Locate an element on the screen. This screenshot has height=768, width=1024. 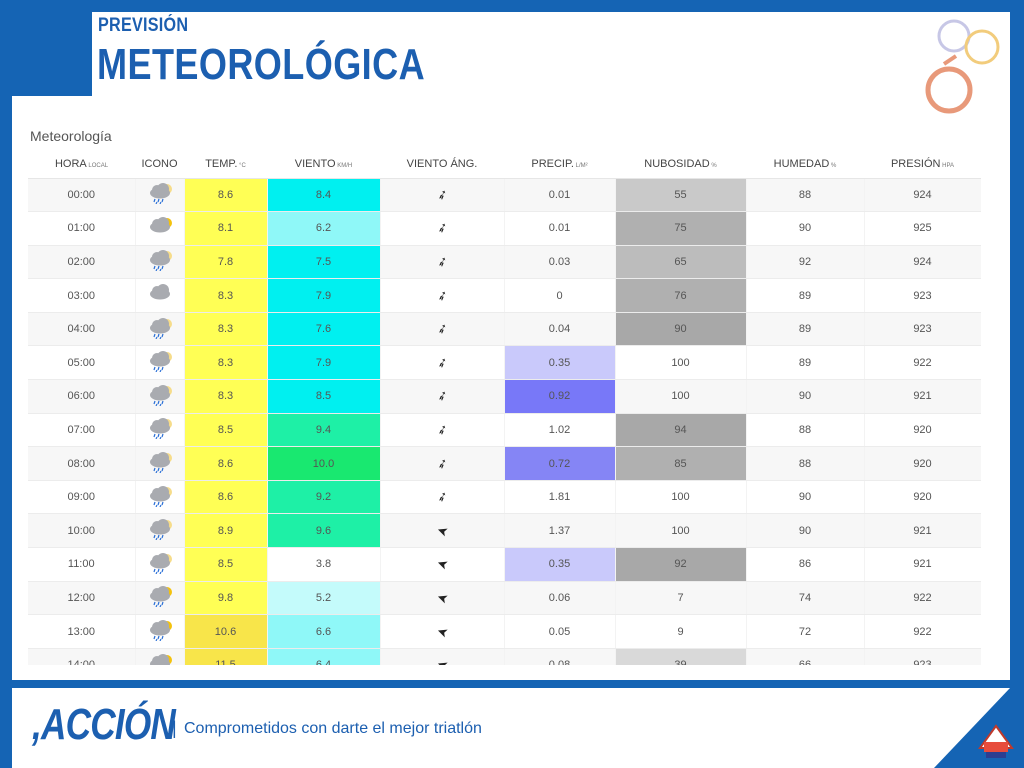
table-row: 12:00 9.8 5.2 ➤ 0.06 7 74 922 is located at coordinates (504, 598).